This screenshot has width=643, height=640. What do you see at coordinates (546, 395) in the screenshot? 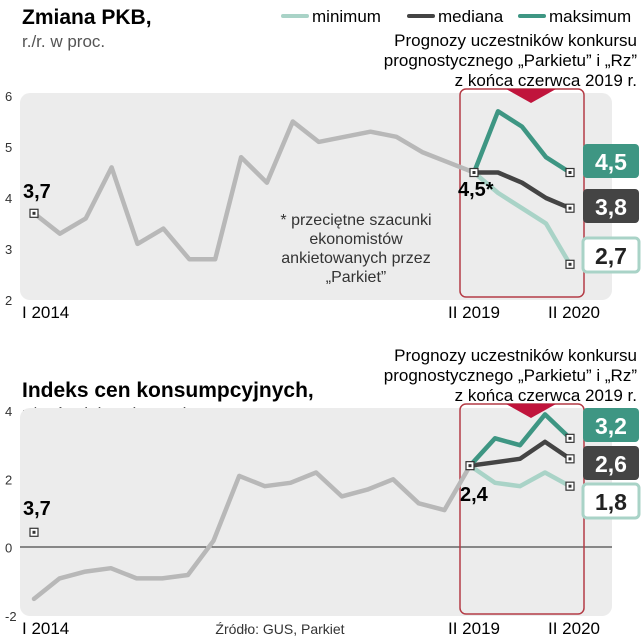
I see `cpi-forecast-note-line3: z końca czerwca 2019 r.` at bounding box center [546, 395].